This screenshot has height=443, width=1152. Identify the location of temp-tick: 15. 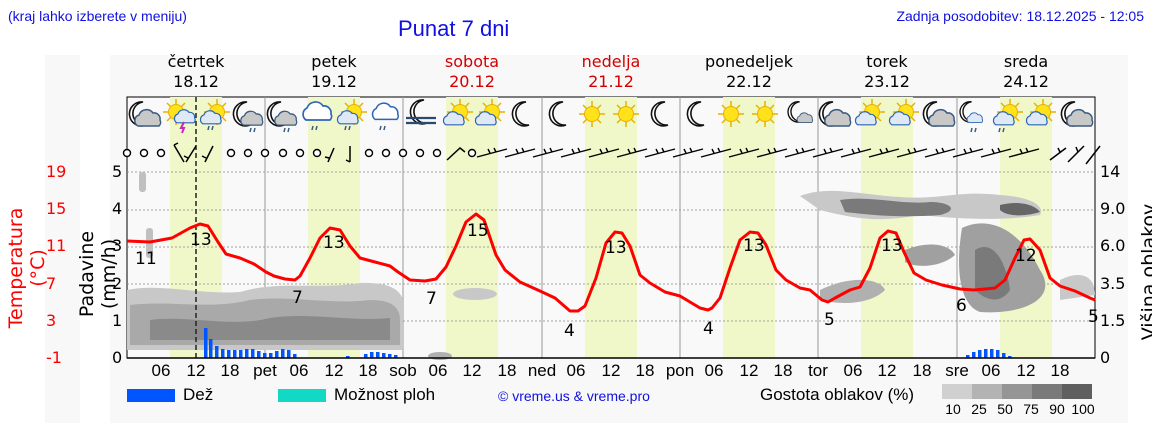
(56, 208).